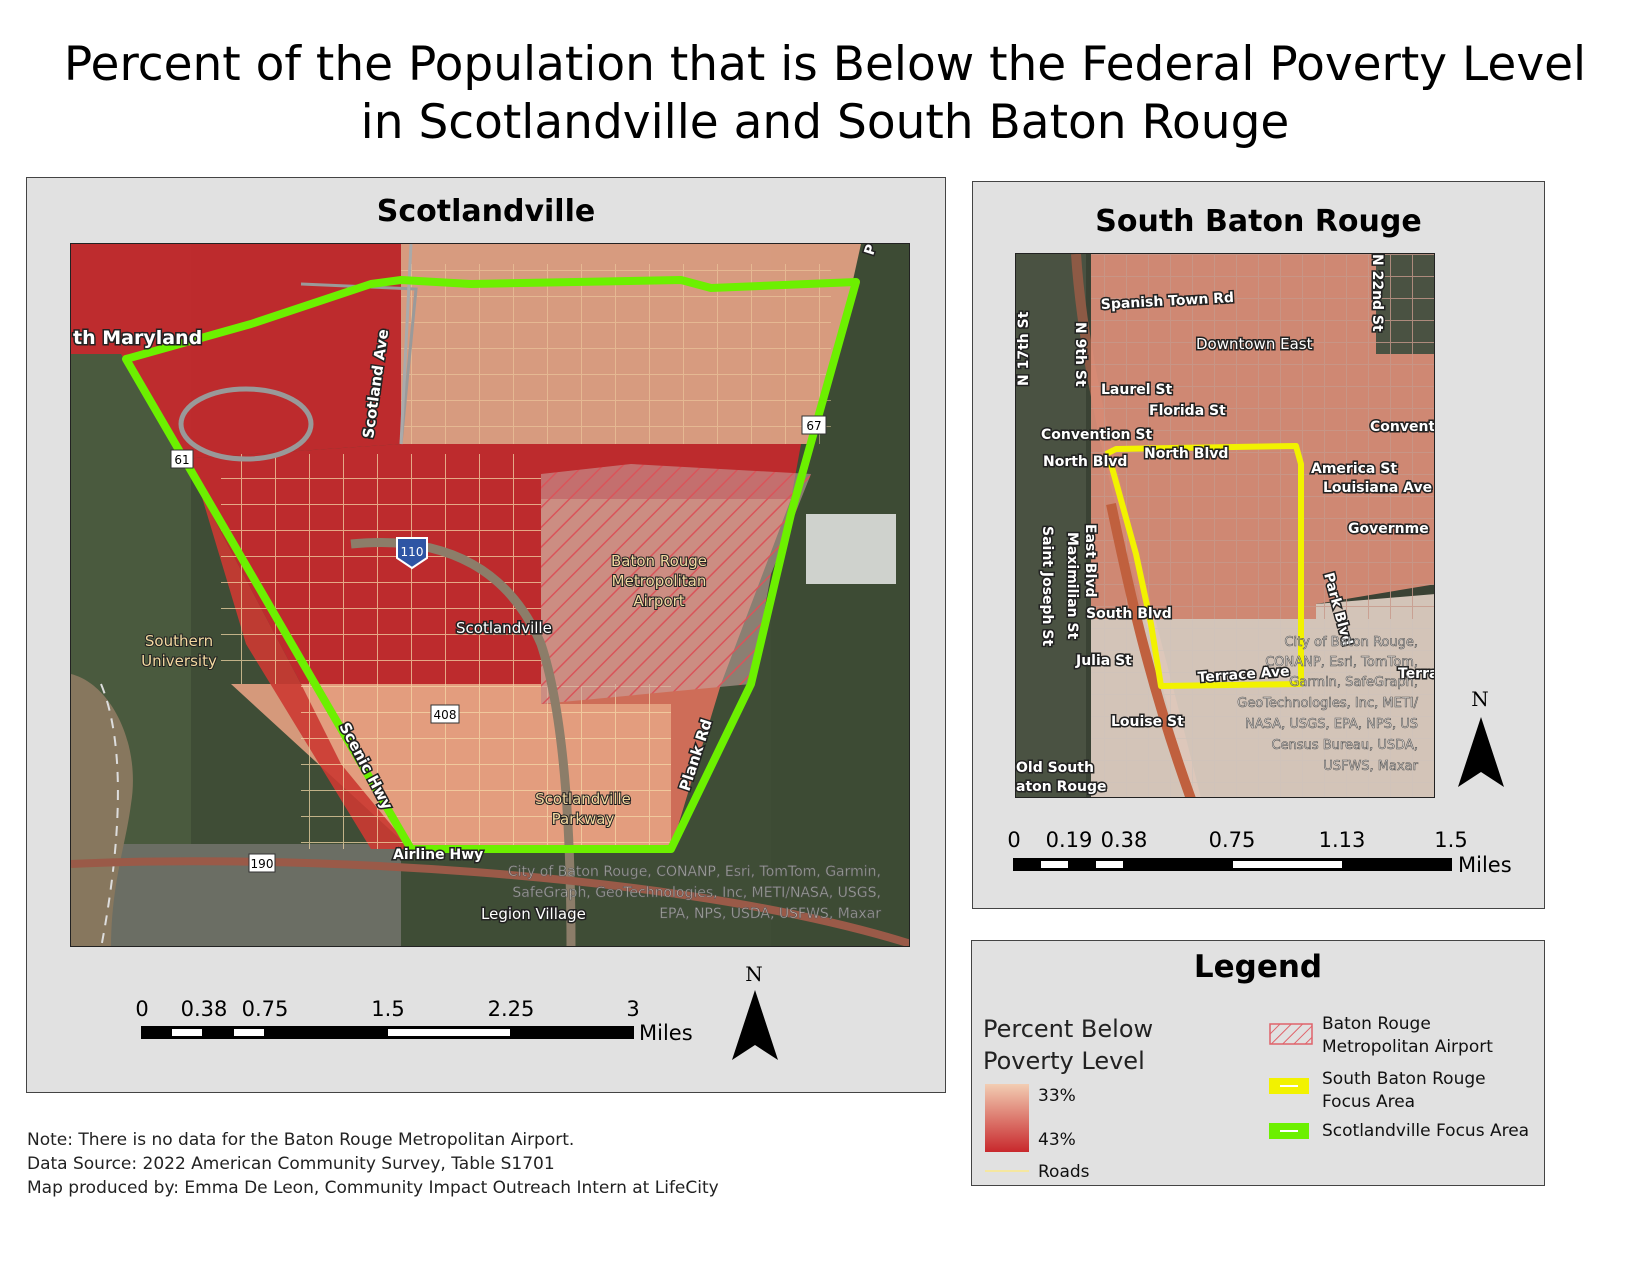  What do you see at coordinates (754, 974) in the screenshot?
I see `north-letter: N` at bounding box center [754, 974].